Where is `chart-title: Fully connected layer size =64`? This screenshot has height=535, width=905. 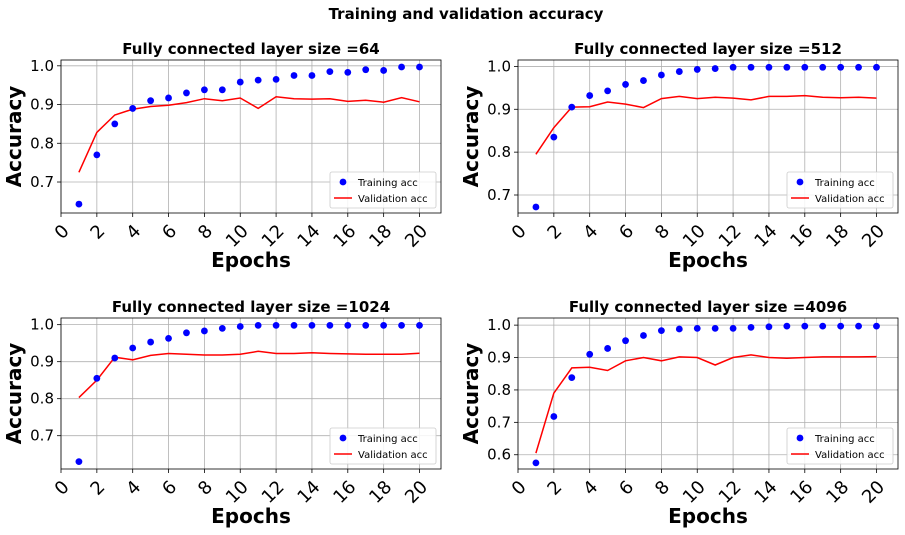
chart-title: Fully connected layer size =64 is located at coordinates (250, 49).